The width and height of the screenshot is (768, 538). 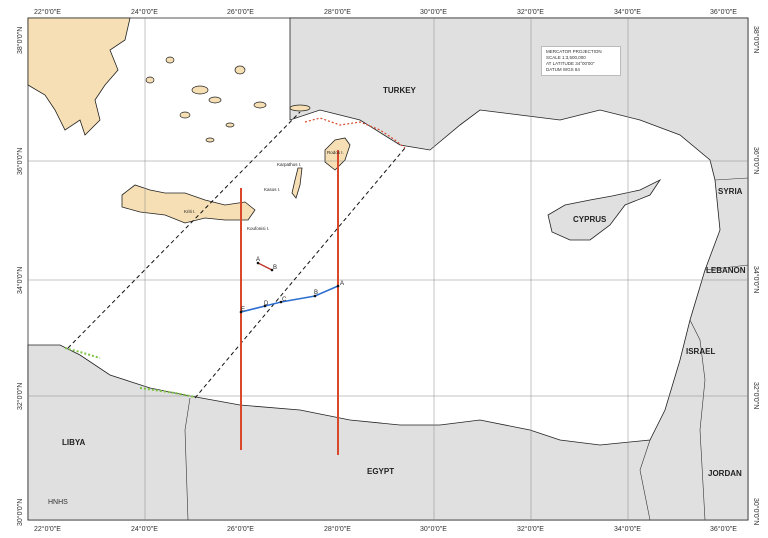 I want to click on cyprus-island, so click(x=604, y=209).